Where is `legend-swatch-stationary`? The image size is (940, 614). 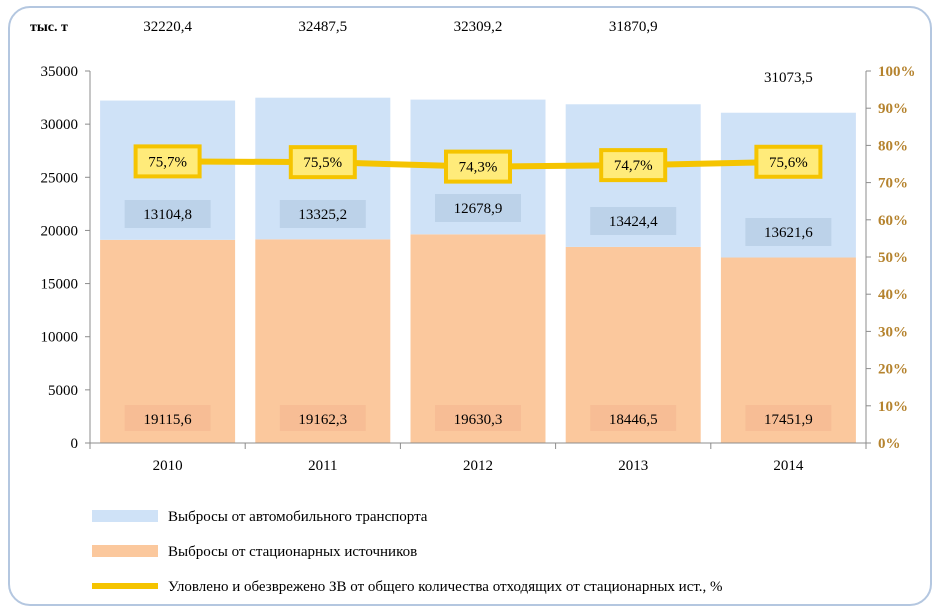
legend-swatch-stationary is located at coordinates (125, 551).